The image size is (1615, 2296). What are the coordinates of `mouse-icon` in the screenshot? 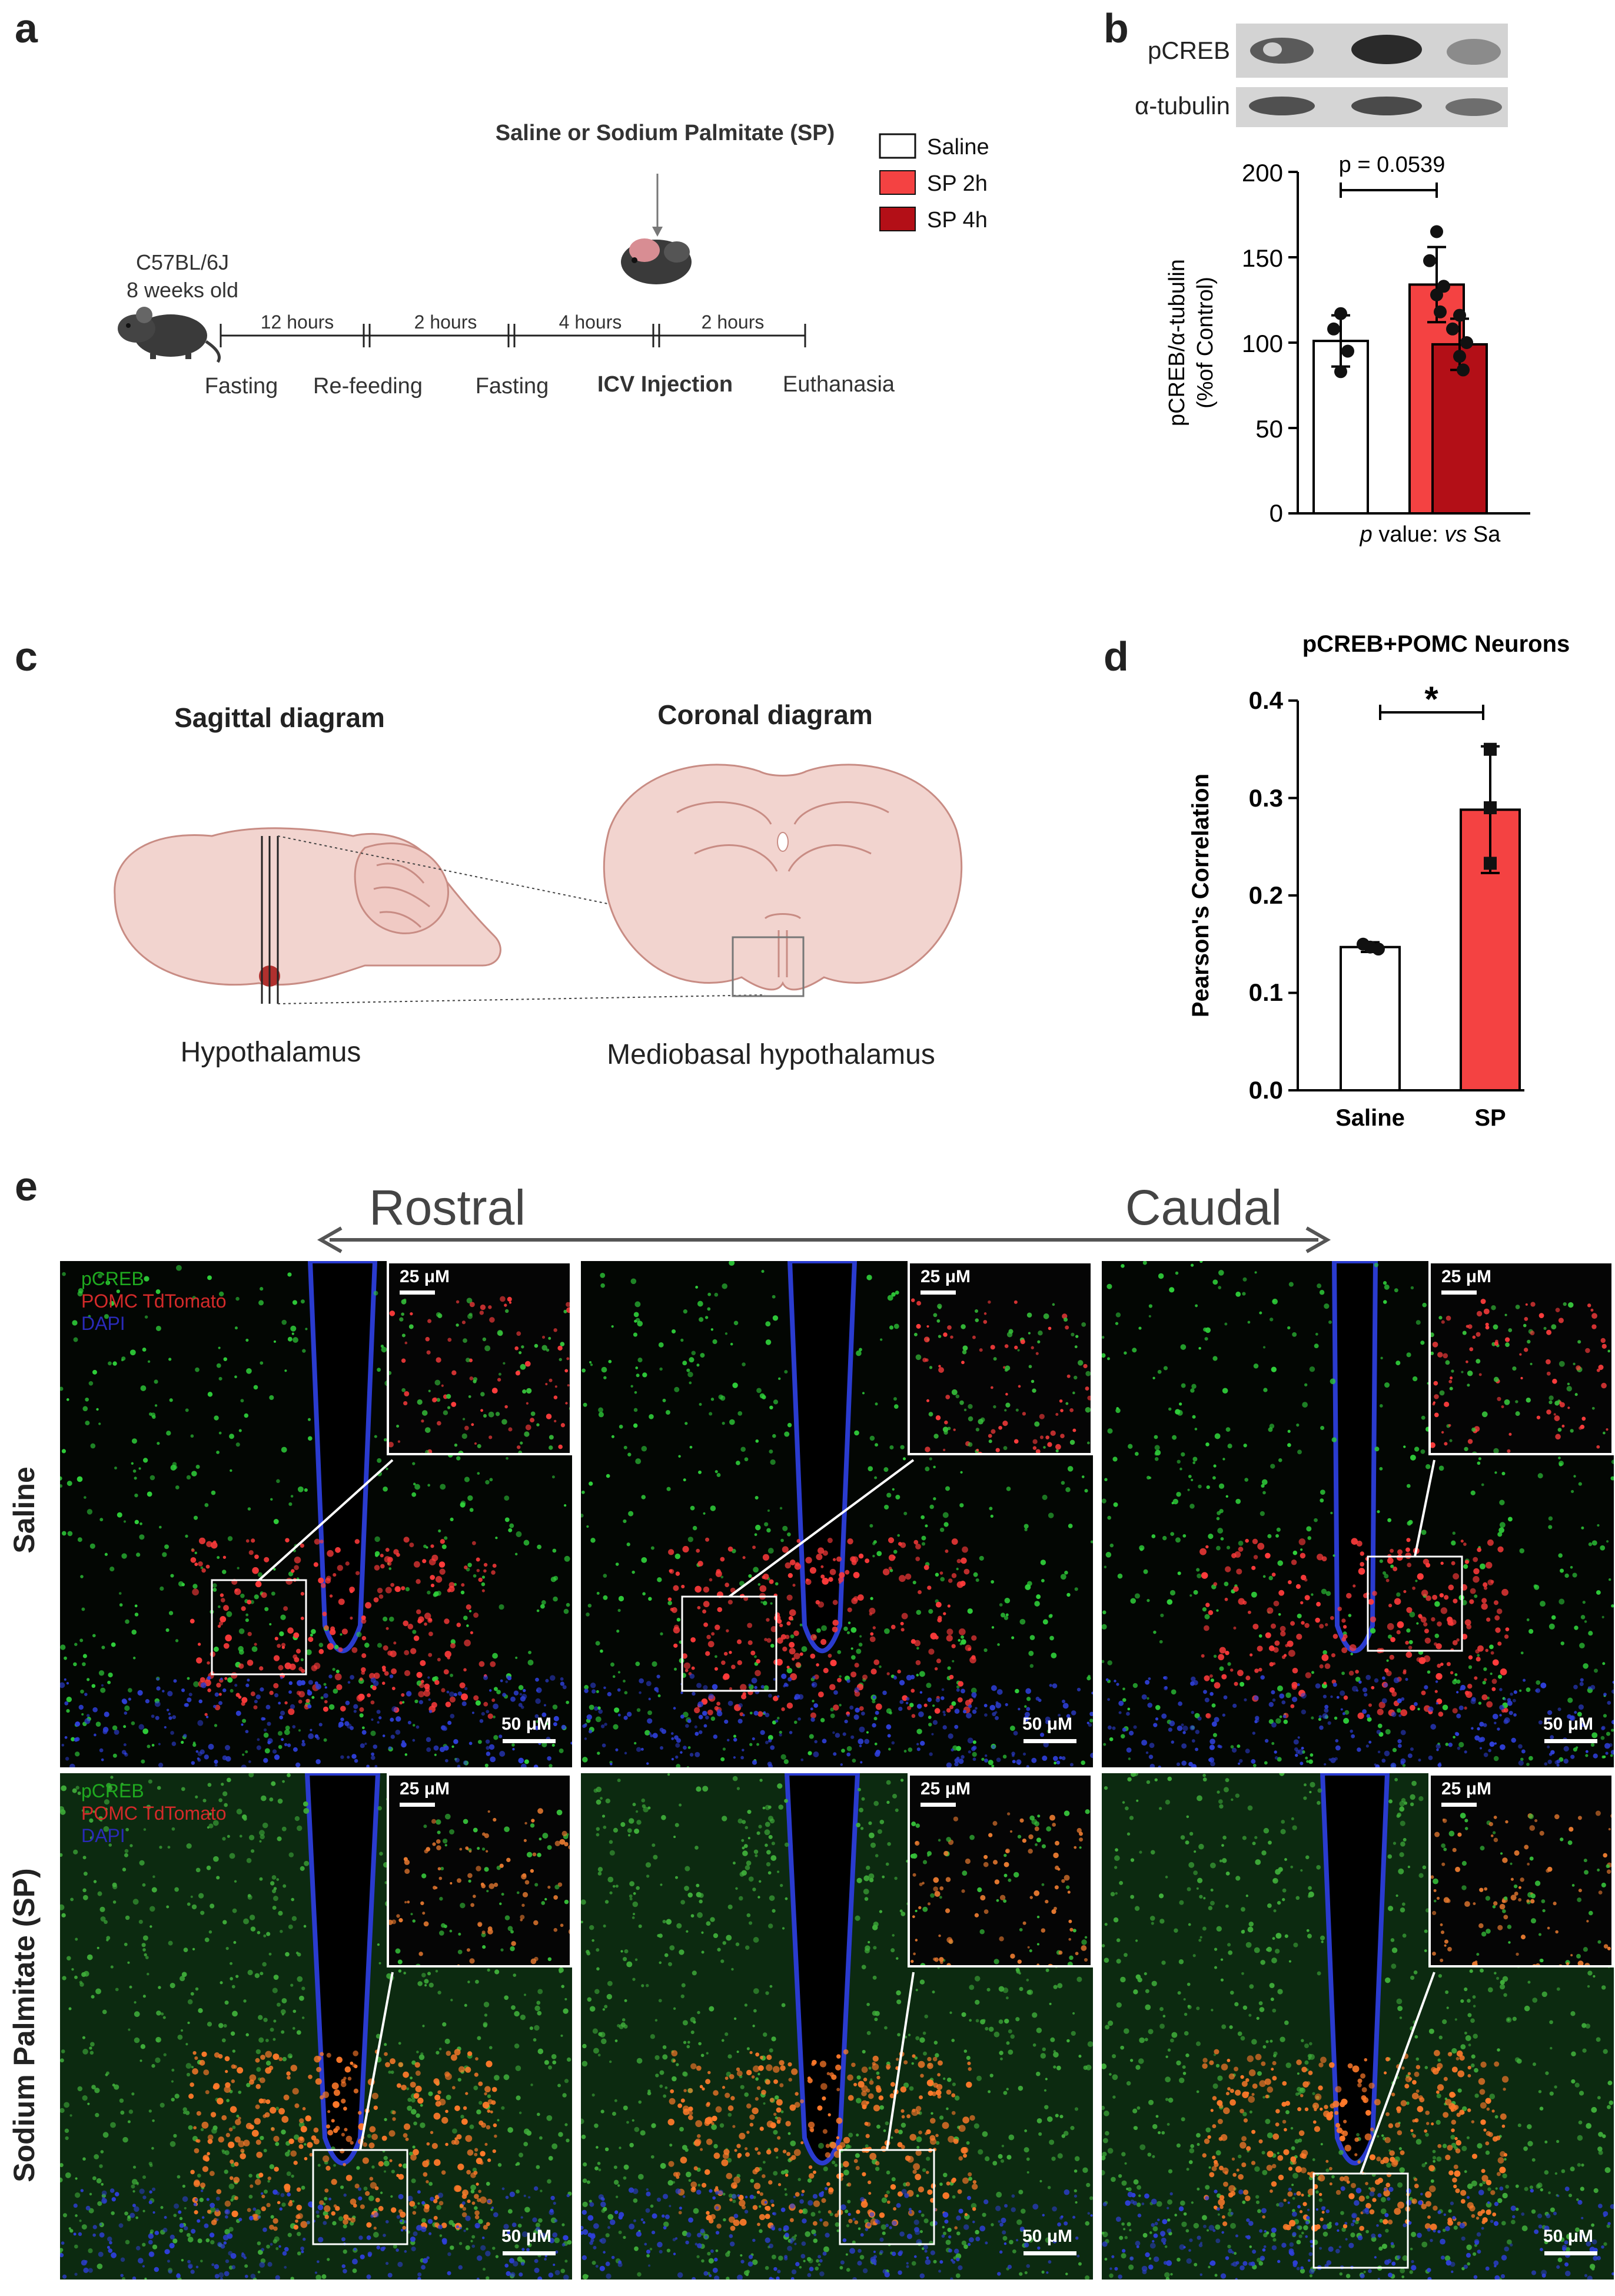 It's located at (169, 335).